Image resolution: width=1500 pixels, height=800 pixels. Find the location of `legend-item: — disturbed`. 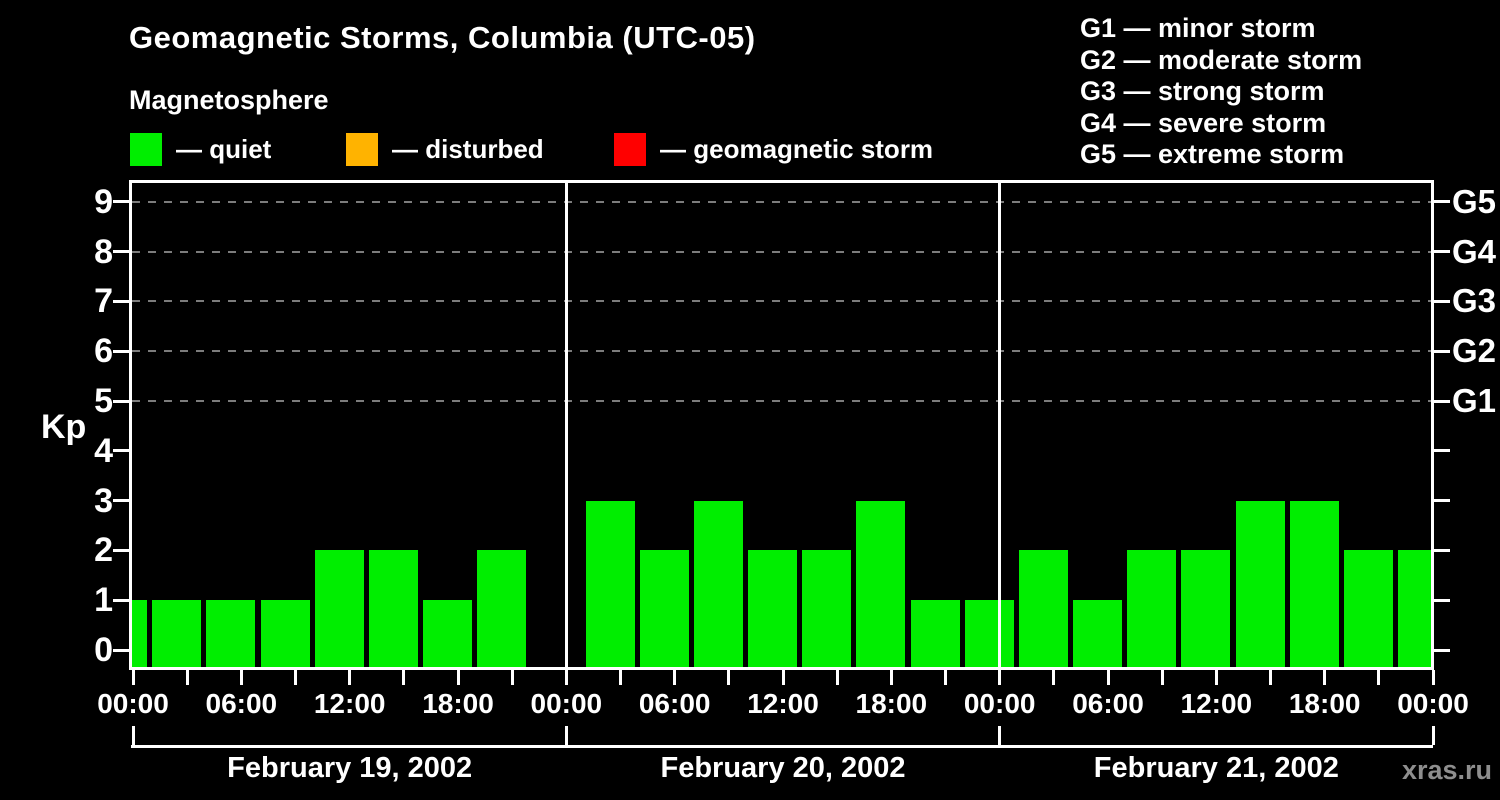

legend-item: — disturbed is located at coordinates (445, 149).